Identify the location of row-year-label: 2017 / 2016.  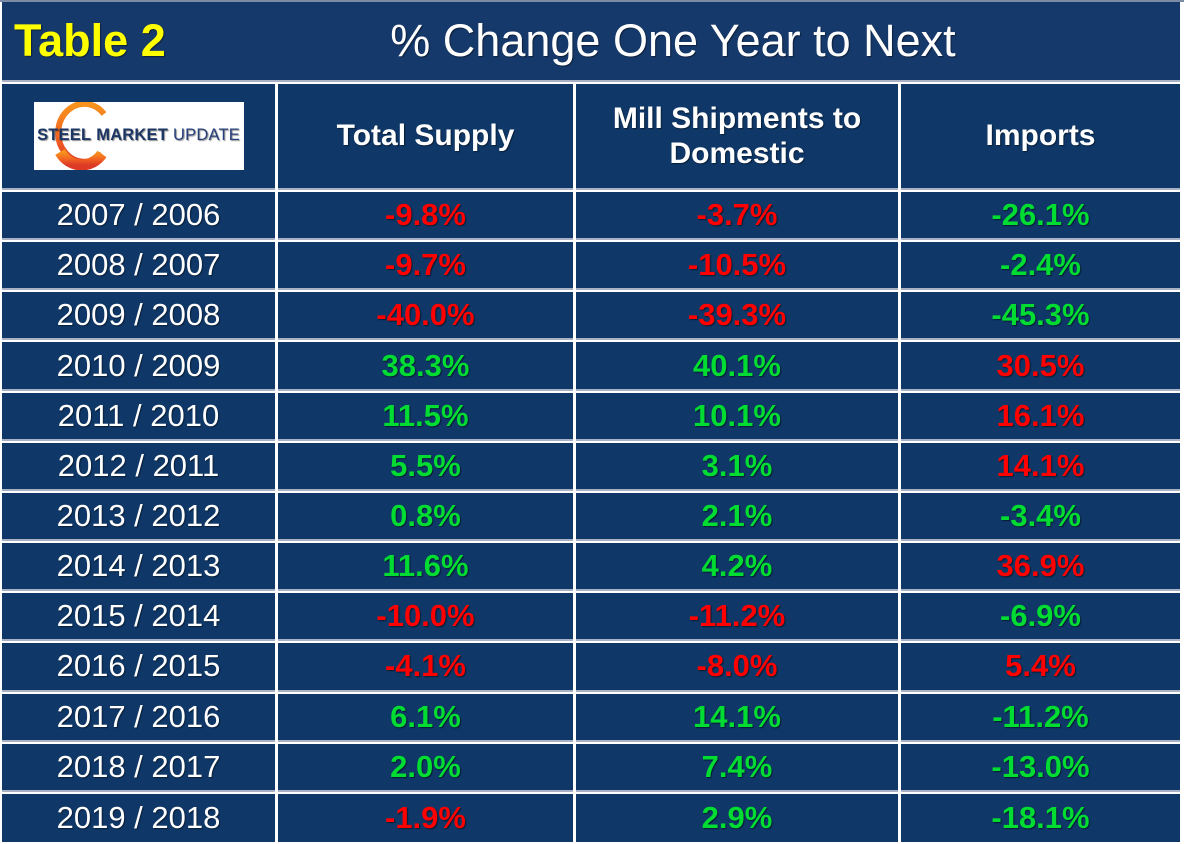
(138, 717).